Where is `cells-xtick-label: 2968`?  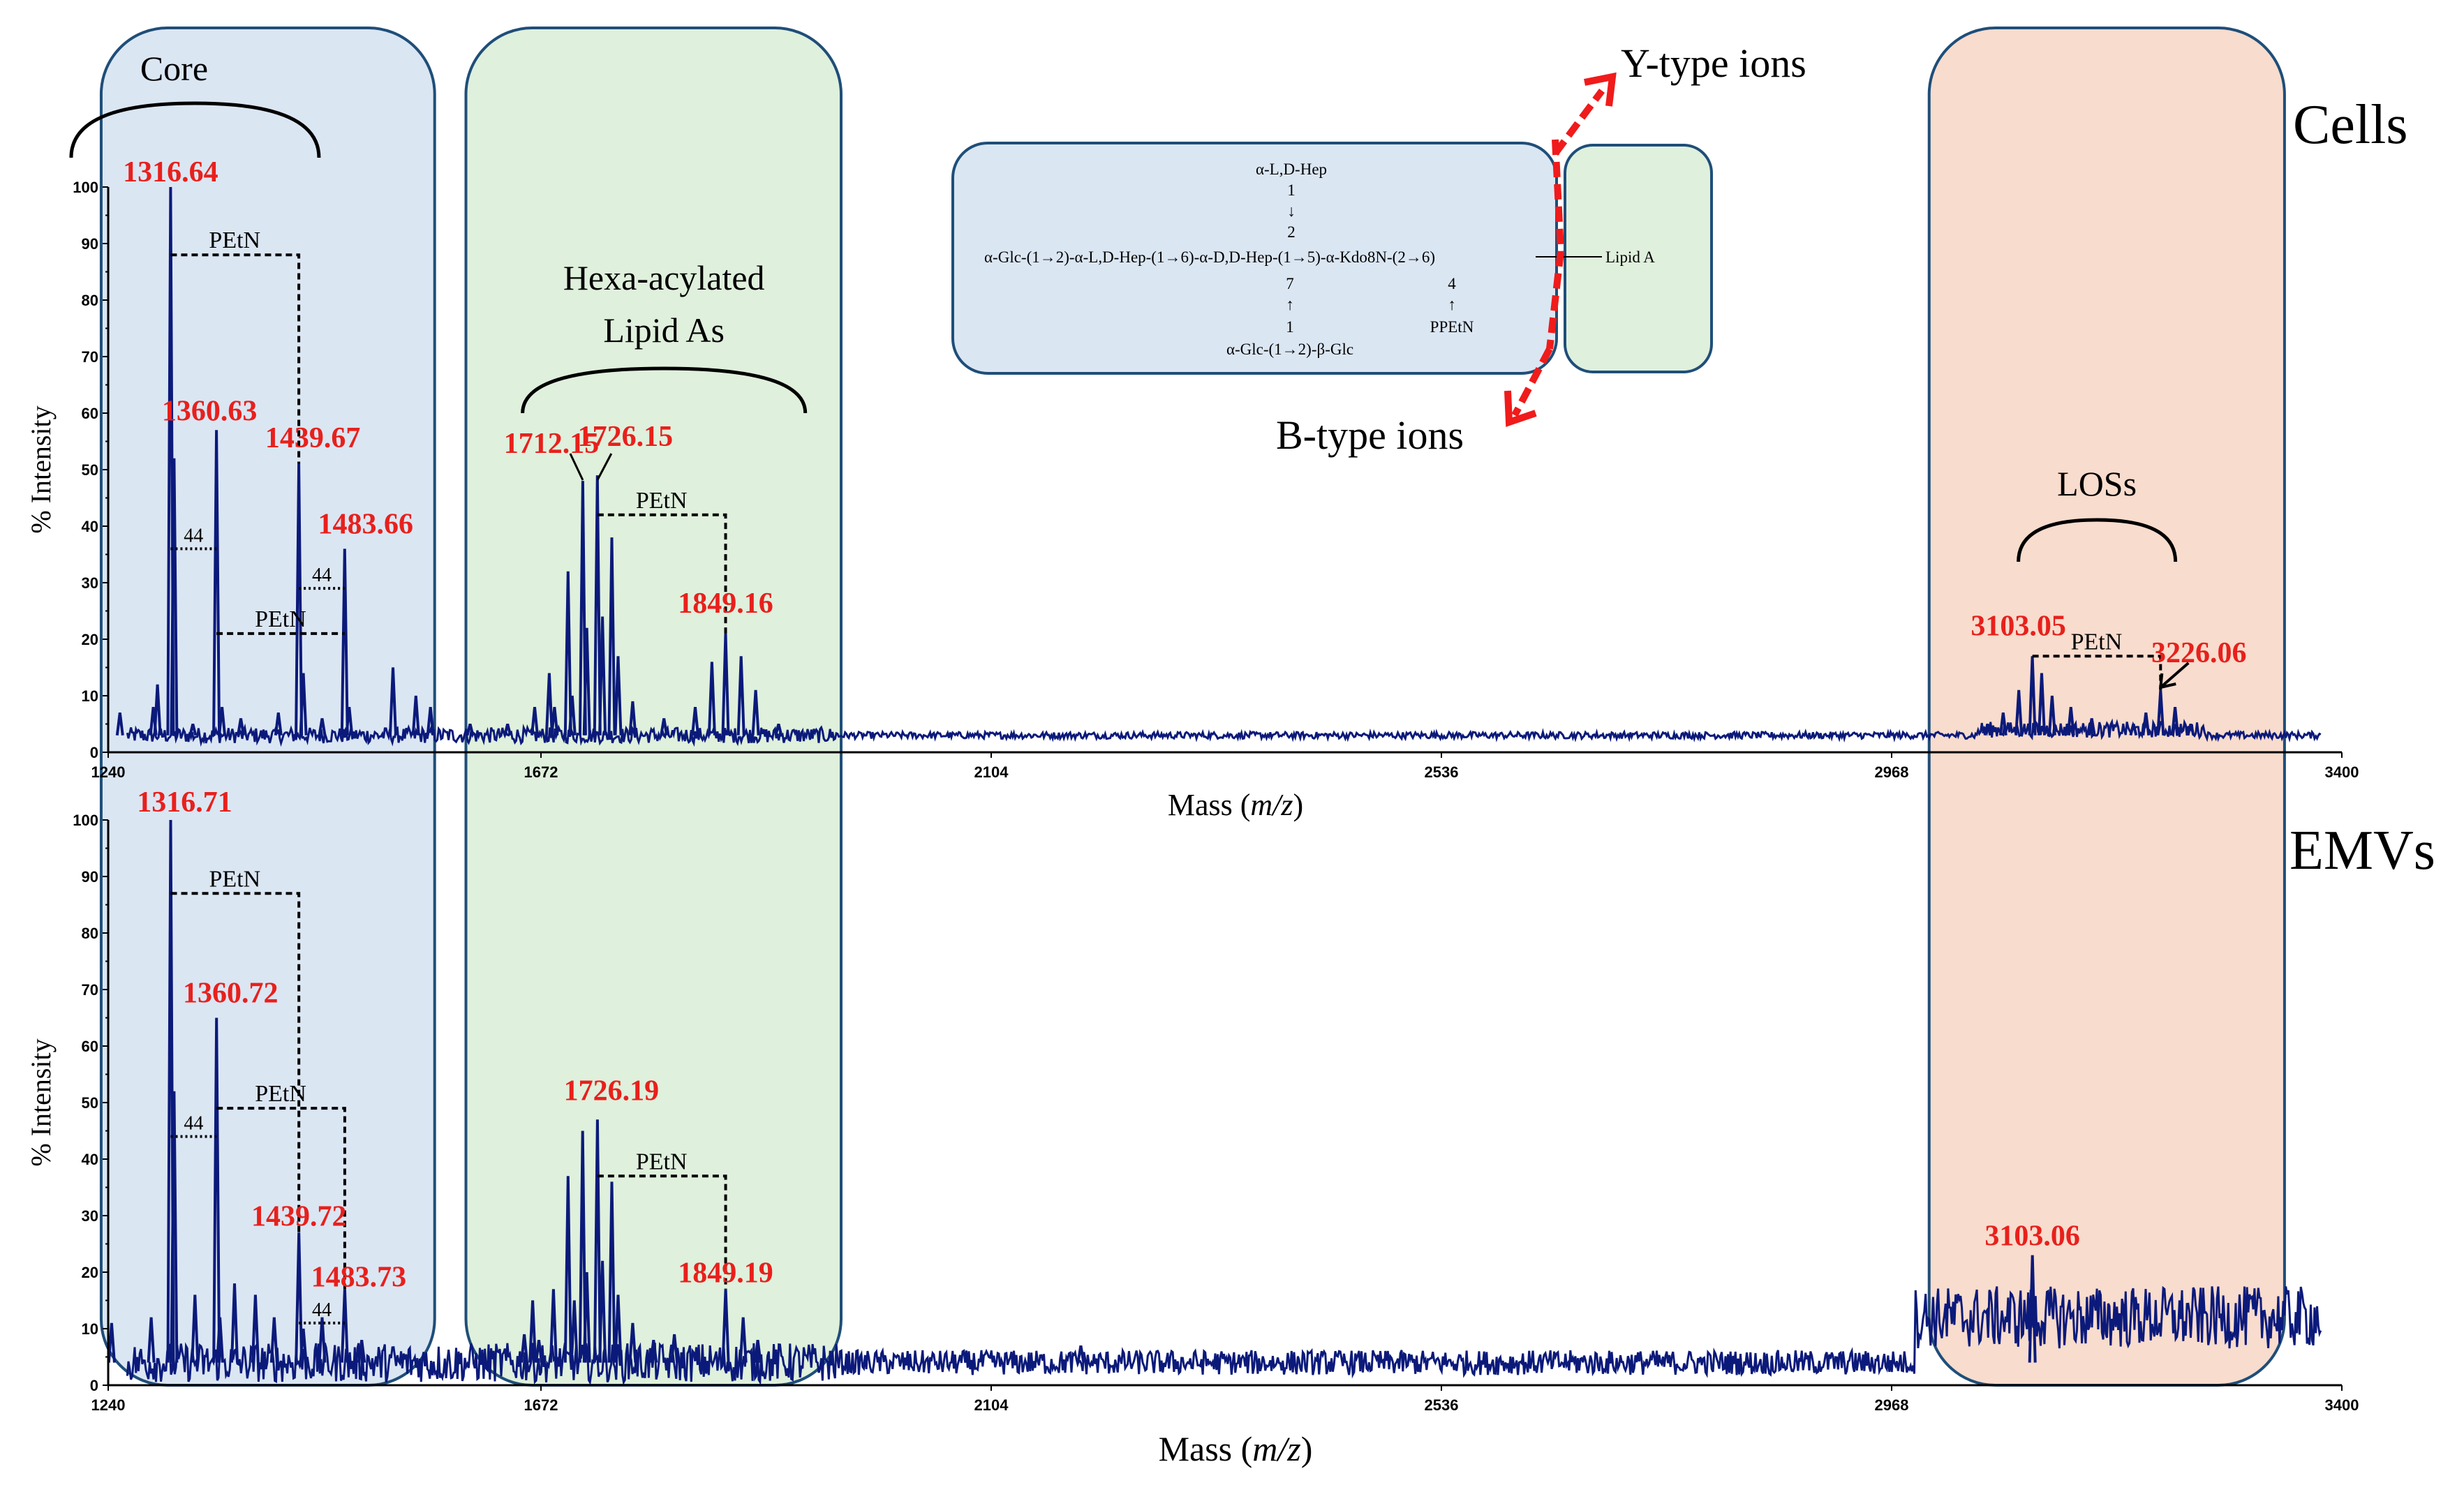
cells-xtick-label: 2968 is located at coordinates (1892, 772).